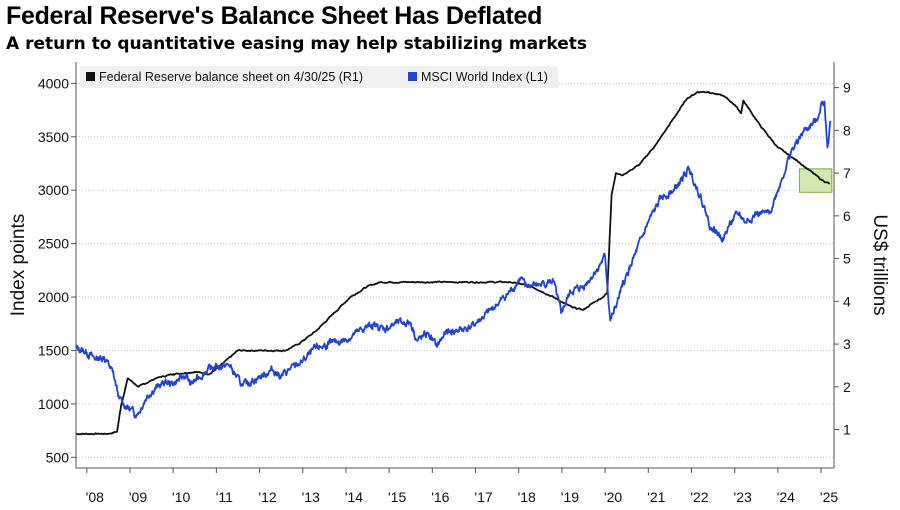  What do you see at coordinates (527, 497) in the screenshot?
I see `x-tick-label-2018: '18` at bounding box center [527, 497].